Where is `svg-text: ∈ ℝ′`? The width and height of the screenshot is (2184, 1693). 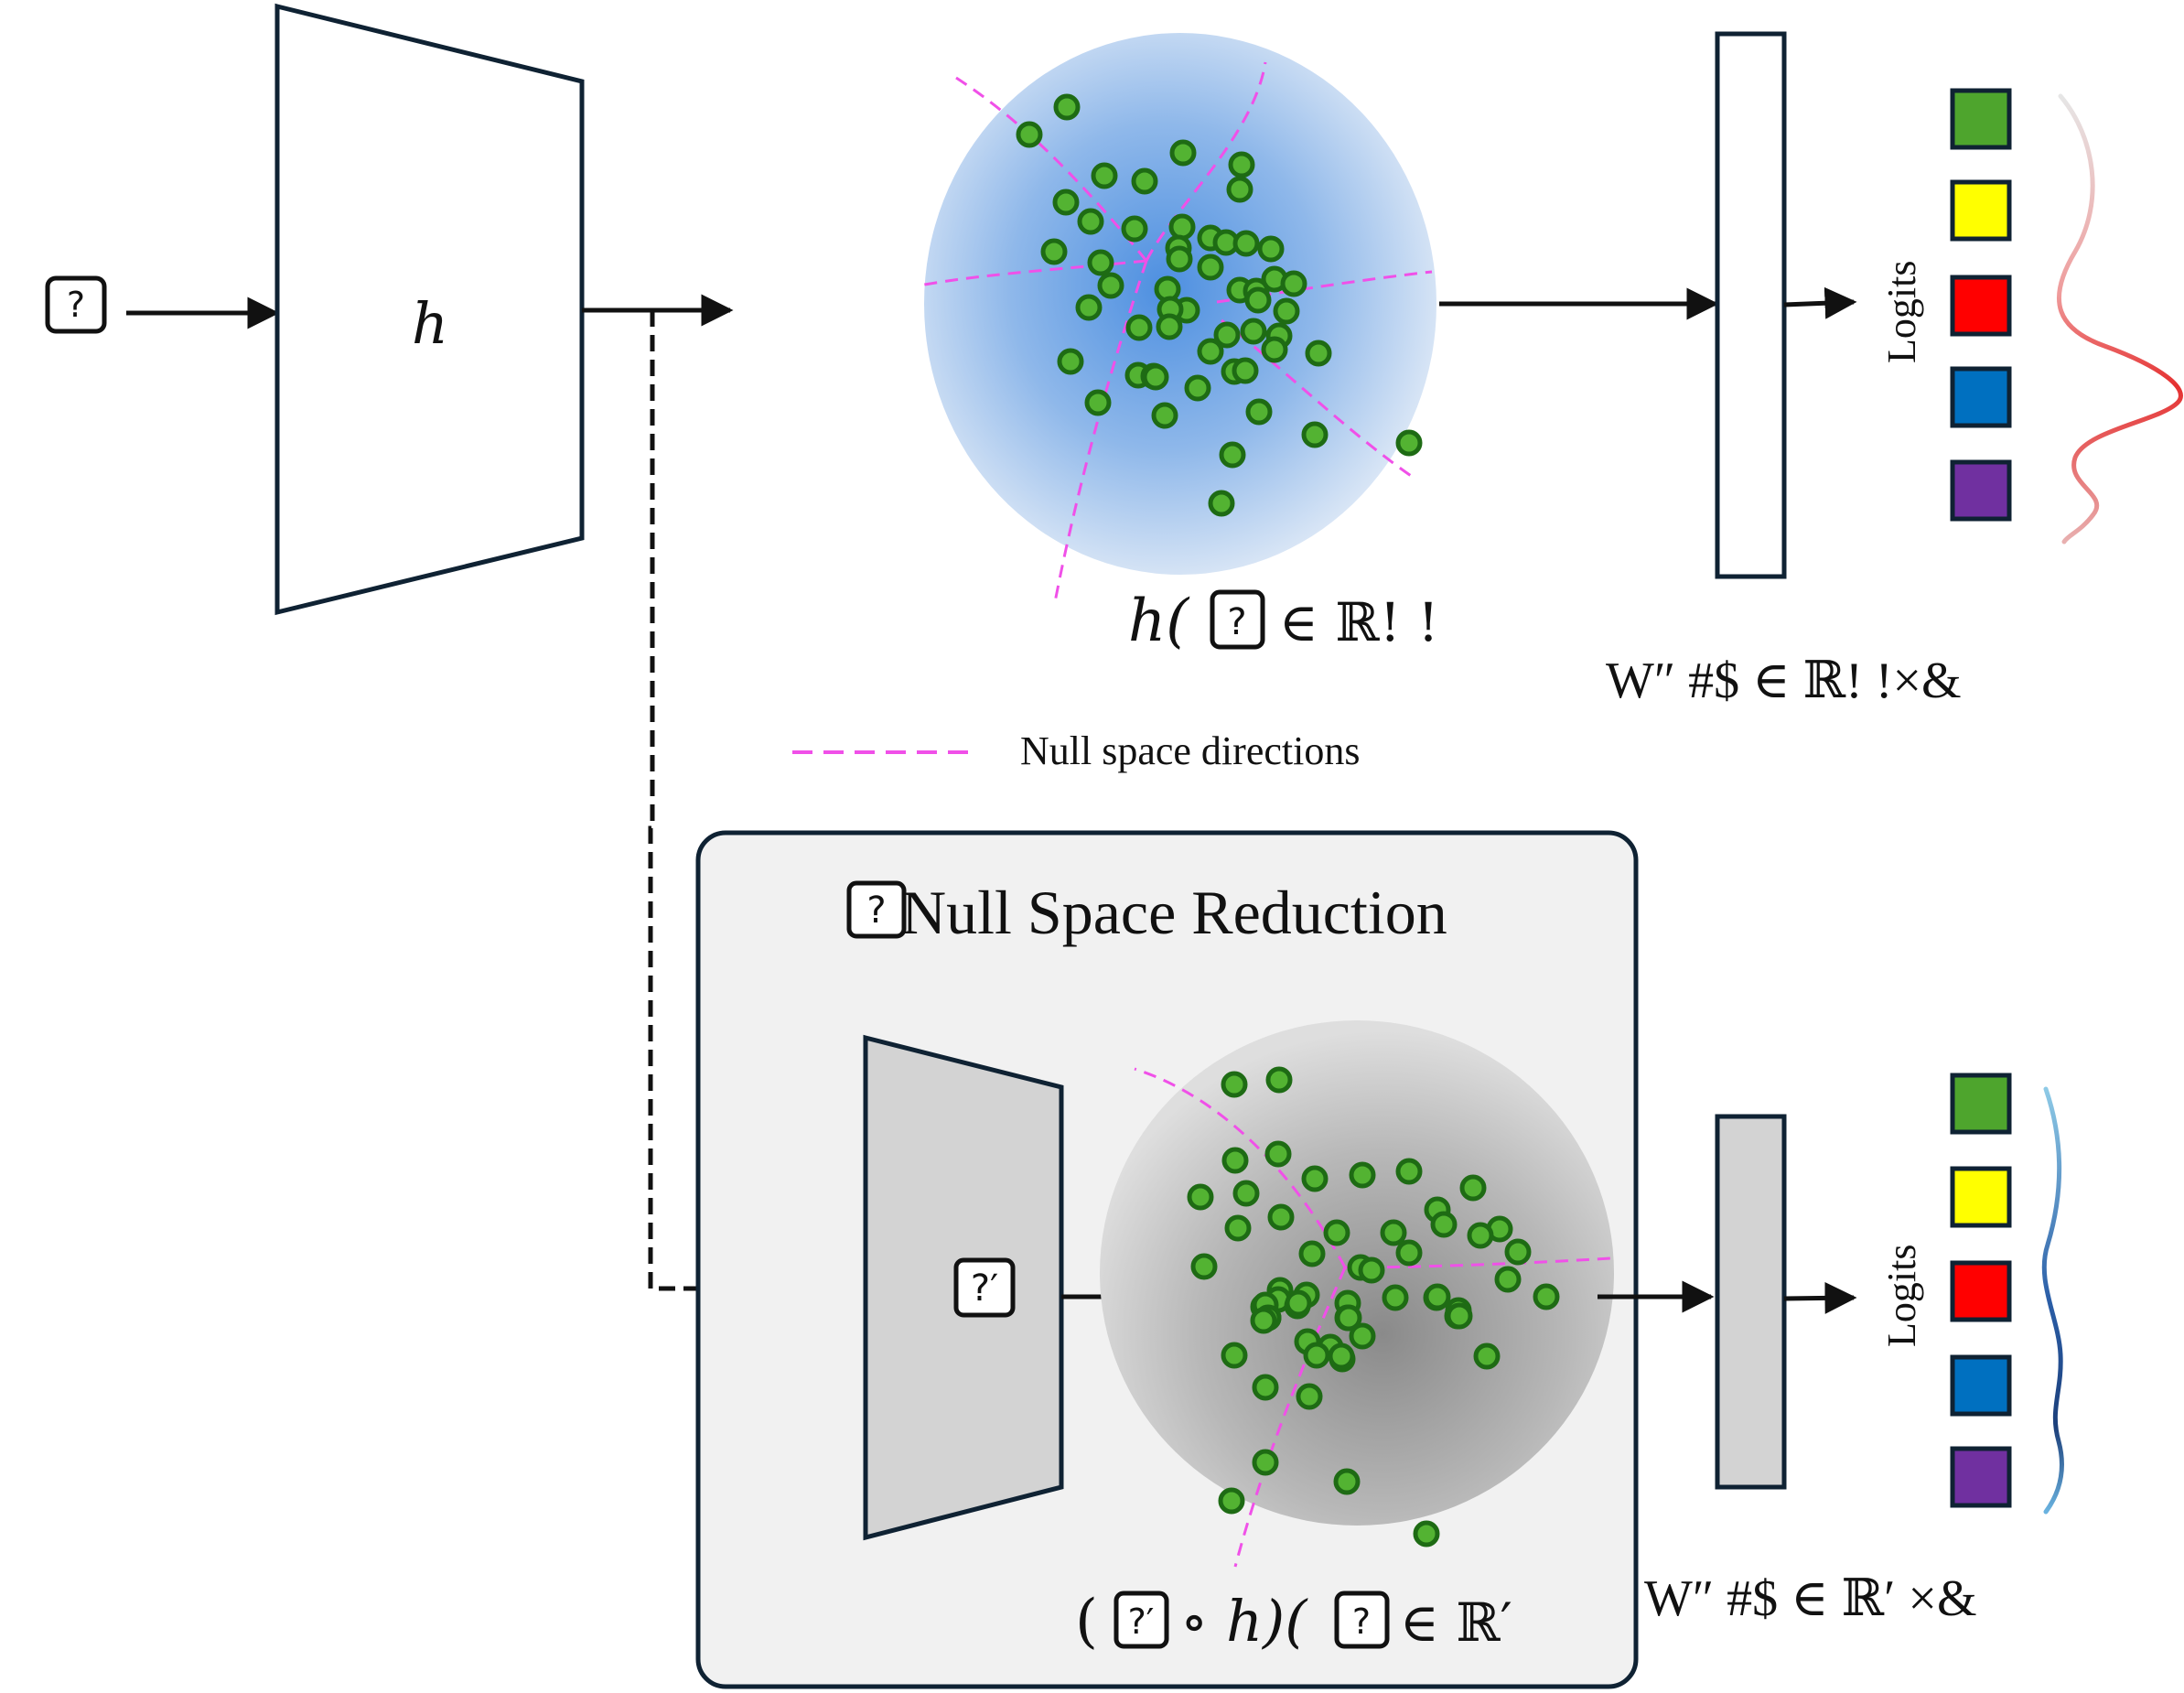 svg-text: ∈ ℝ′ is located at coordinates (1456, 1622).